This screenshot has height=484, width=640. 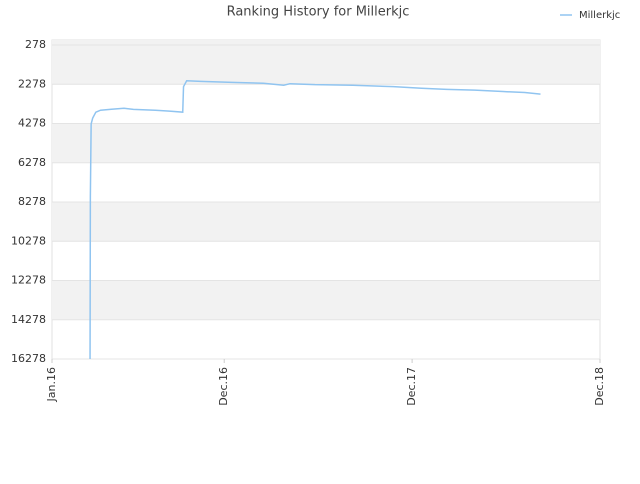 What do you see at coordinates (32, 123) in the screenshot?
I see `y-tick-label: 4278` at bounding box center [32, 123].